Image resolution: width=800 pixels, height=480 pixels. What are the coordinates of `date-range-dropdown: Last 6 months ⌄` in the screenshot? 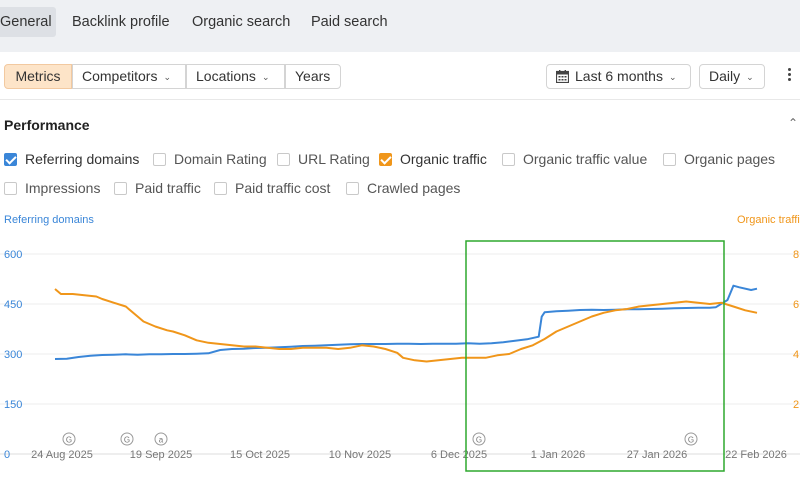 It's located at (618, 76).